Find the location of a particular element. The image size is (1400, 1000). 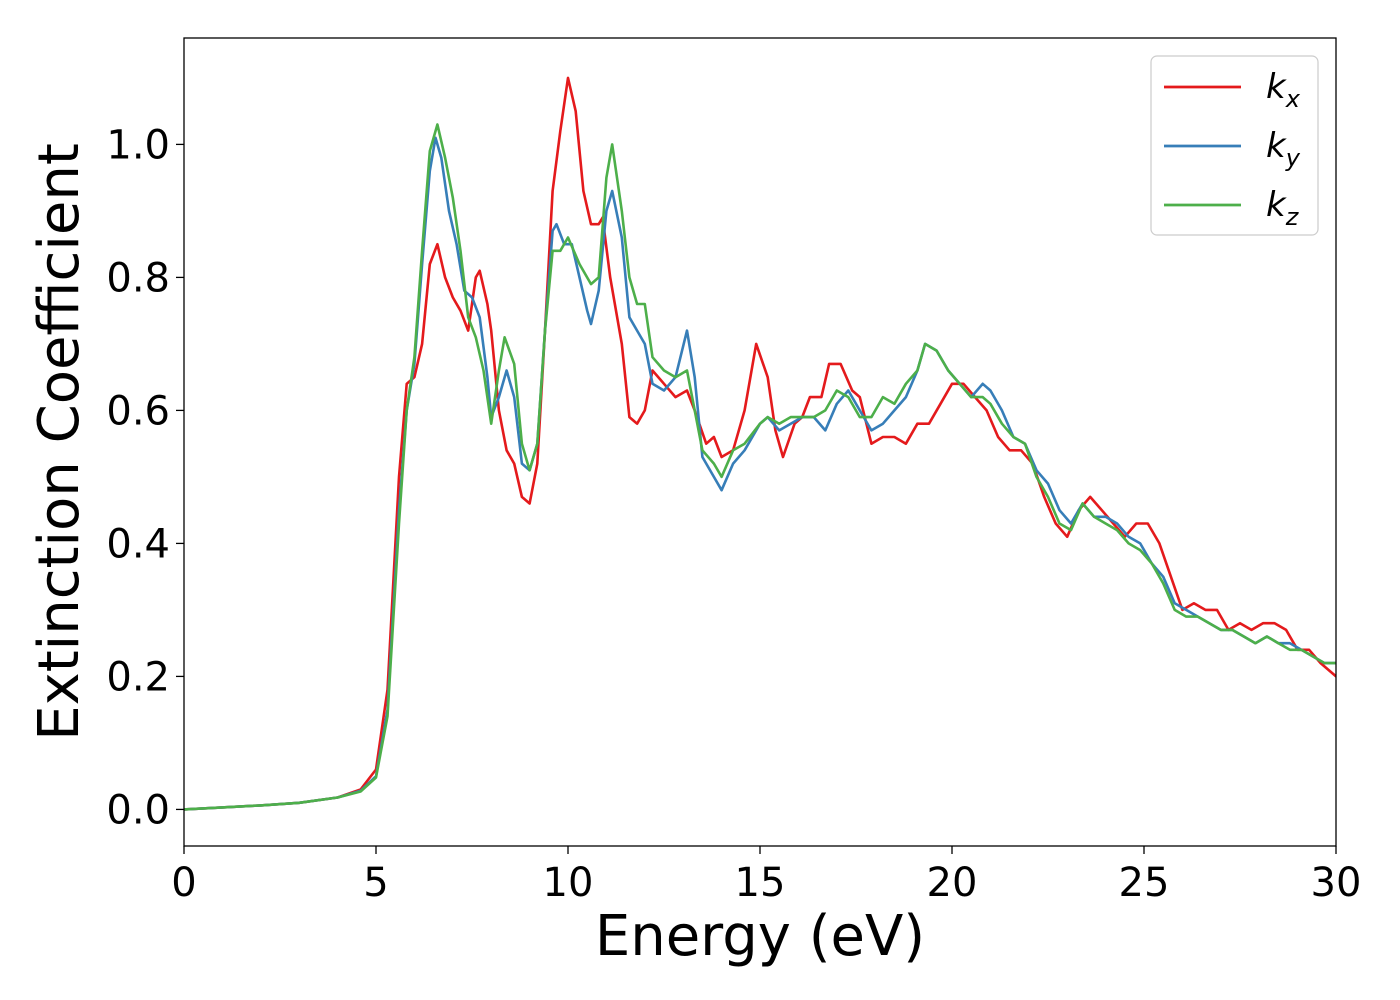

y-tick-label: 0.6 is located at coordinates (138, 411).